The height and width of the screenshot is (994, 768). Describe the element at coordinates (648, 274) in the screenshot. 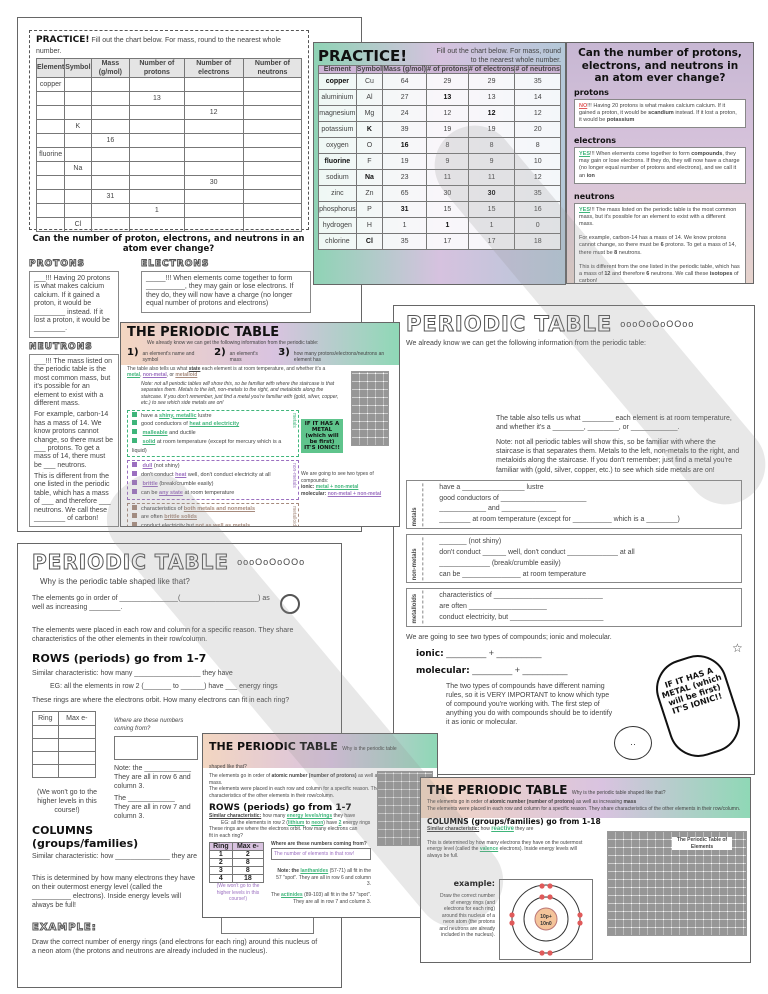

I see `answer: 6` at that location.